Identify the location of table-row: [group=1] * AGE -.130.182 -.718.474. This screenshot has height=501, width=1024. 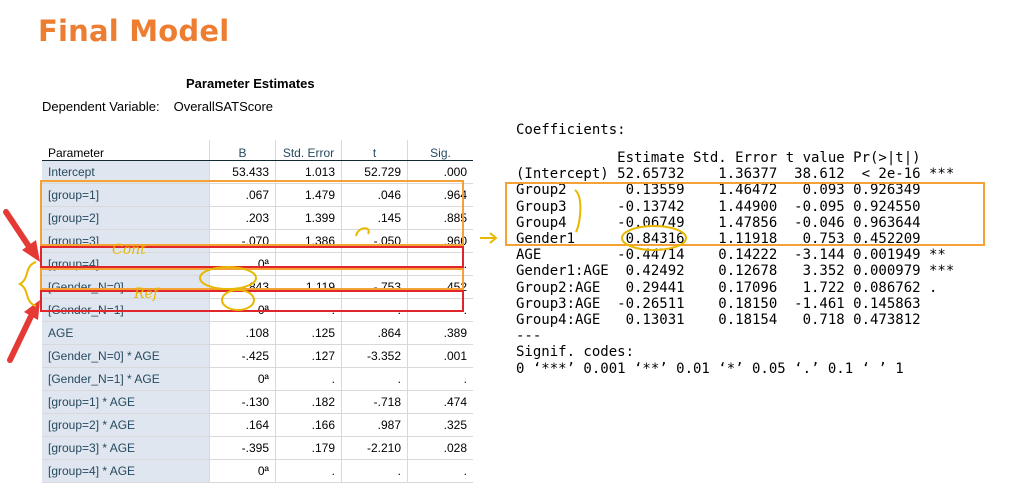
(257, 402).